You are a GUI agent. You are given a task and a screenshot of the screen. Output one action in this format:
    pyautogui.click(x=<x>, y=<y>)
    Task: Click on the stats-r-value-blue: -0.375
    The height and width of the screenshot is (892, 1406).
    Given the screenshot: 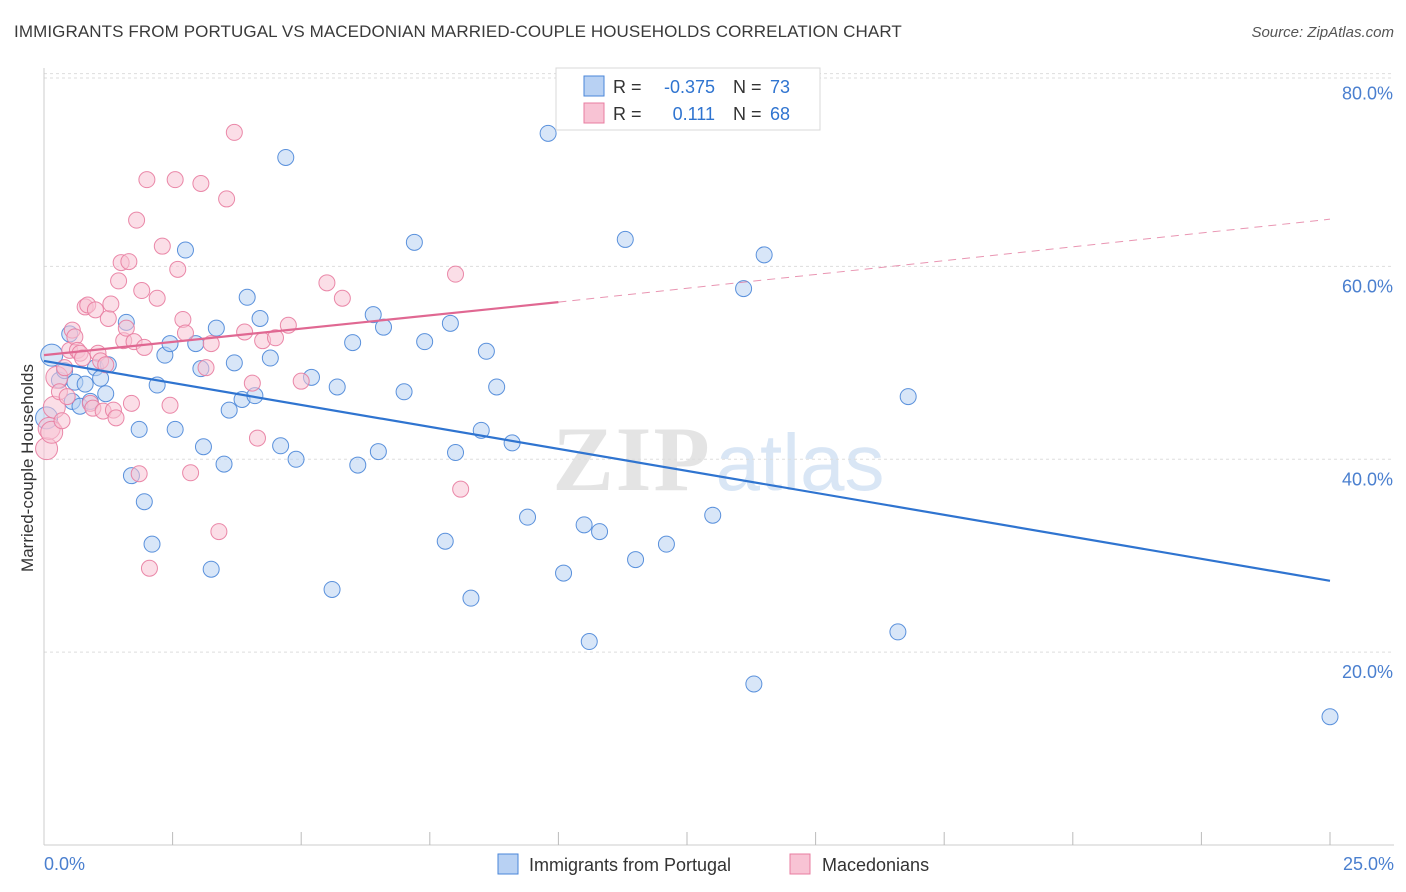 What is the action you would take?
    pyautogui.click(x=689, y=87)
    